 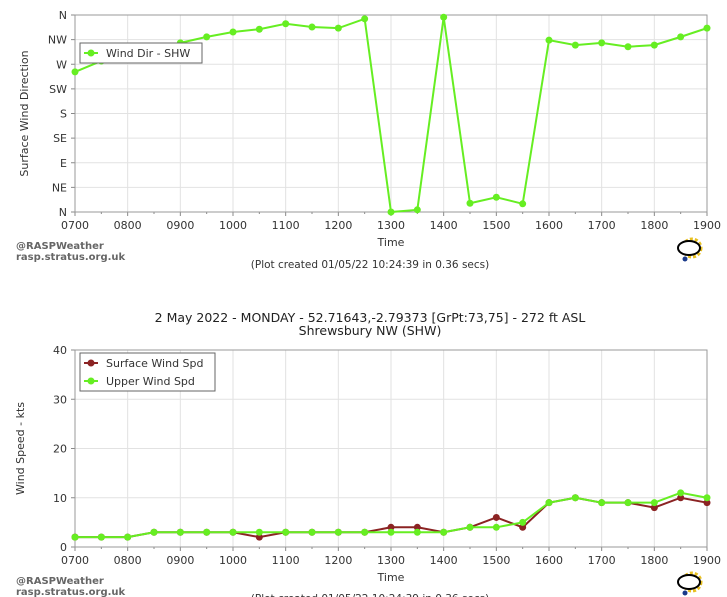 I want to click on y-tick-label: 20, so click(x=60, y=449).